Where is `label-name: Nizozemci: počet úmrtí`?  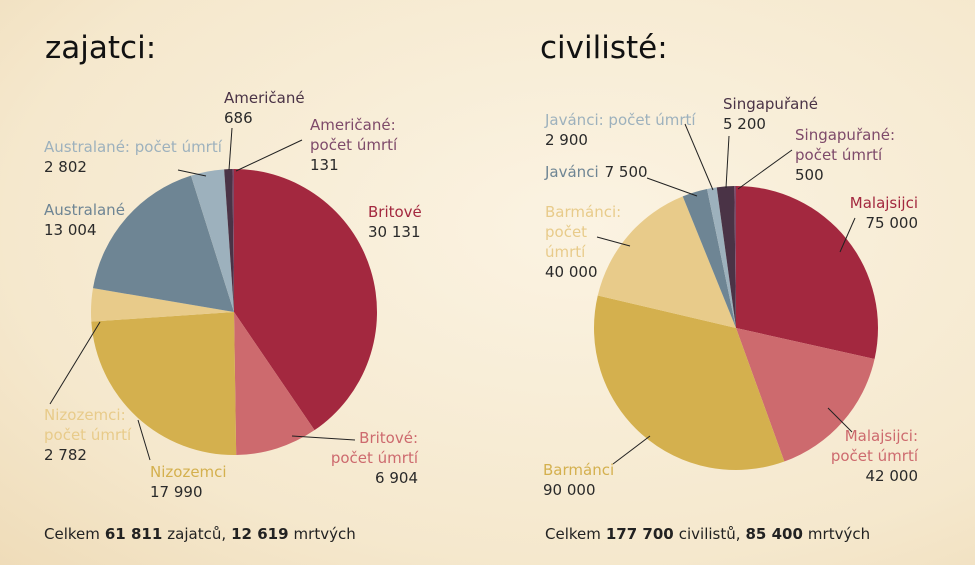
label-name: Nizozemci: počet úmrtí is located at coordinates (88, 425).